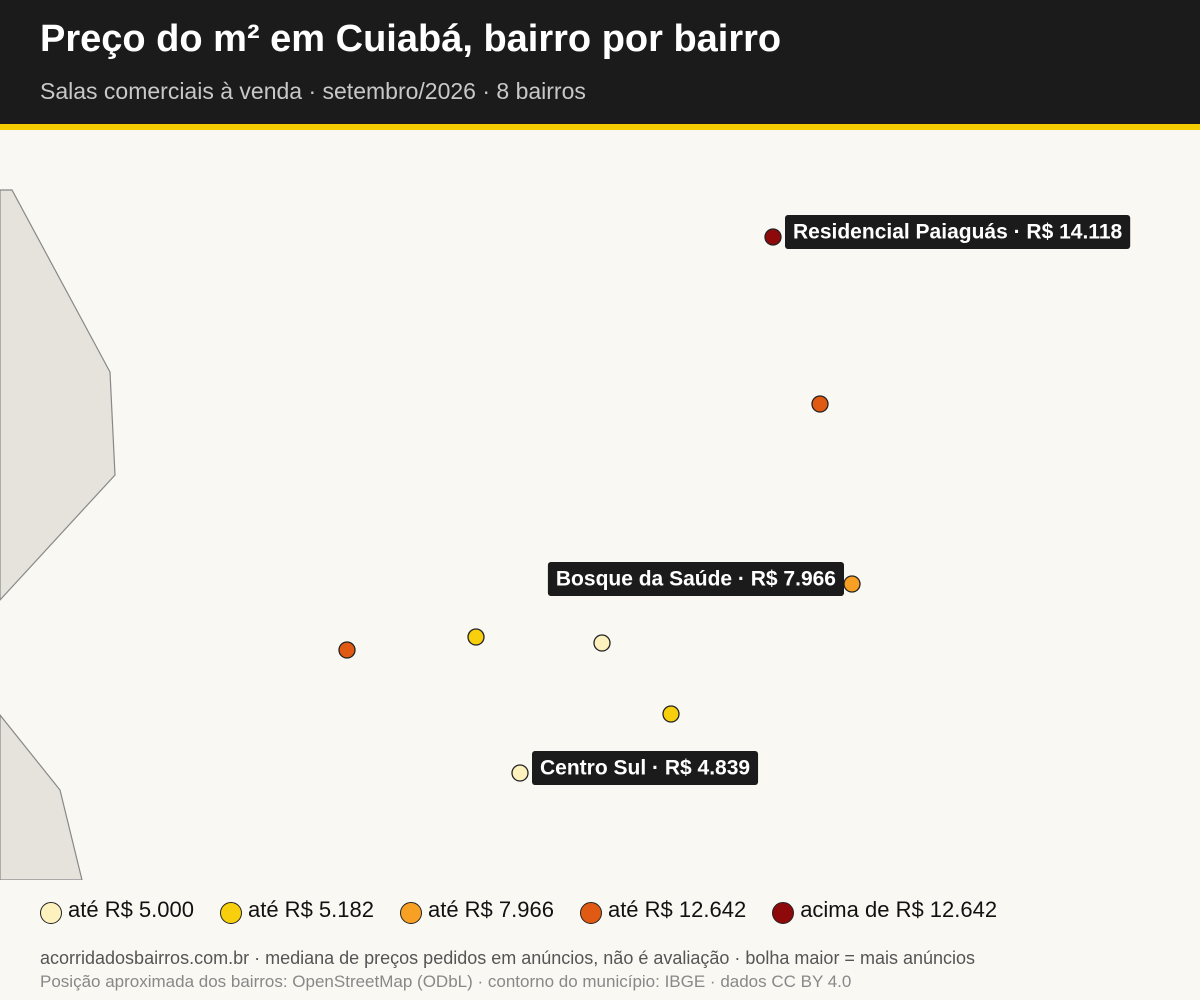 The height and width of the screenshot is (1000, 1200). I want to click on marker-label: Residencial Paiaguás · R$ 14.118, so click(958, 232).